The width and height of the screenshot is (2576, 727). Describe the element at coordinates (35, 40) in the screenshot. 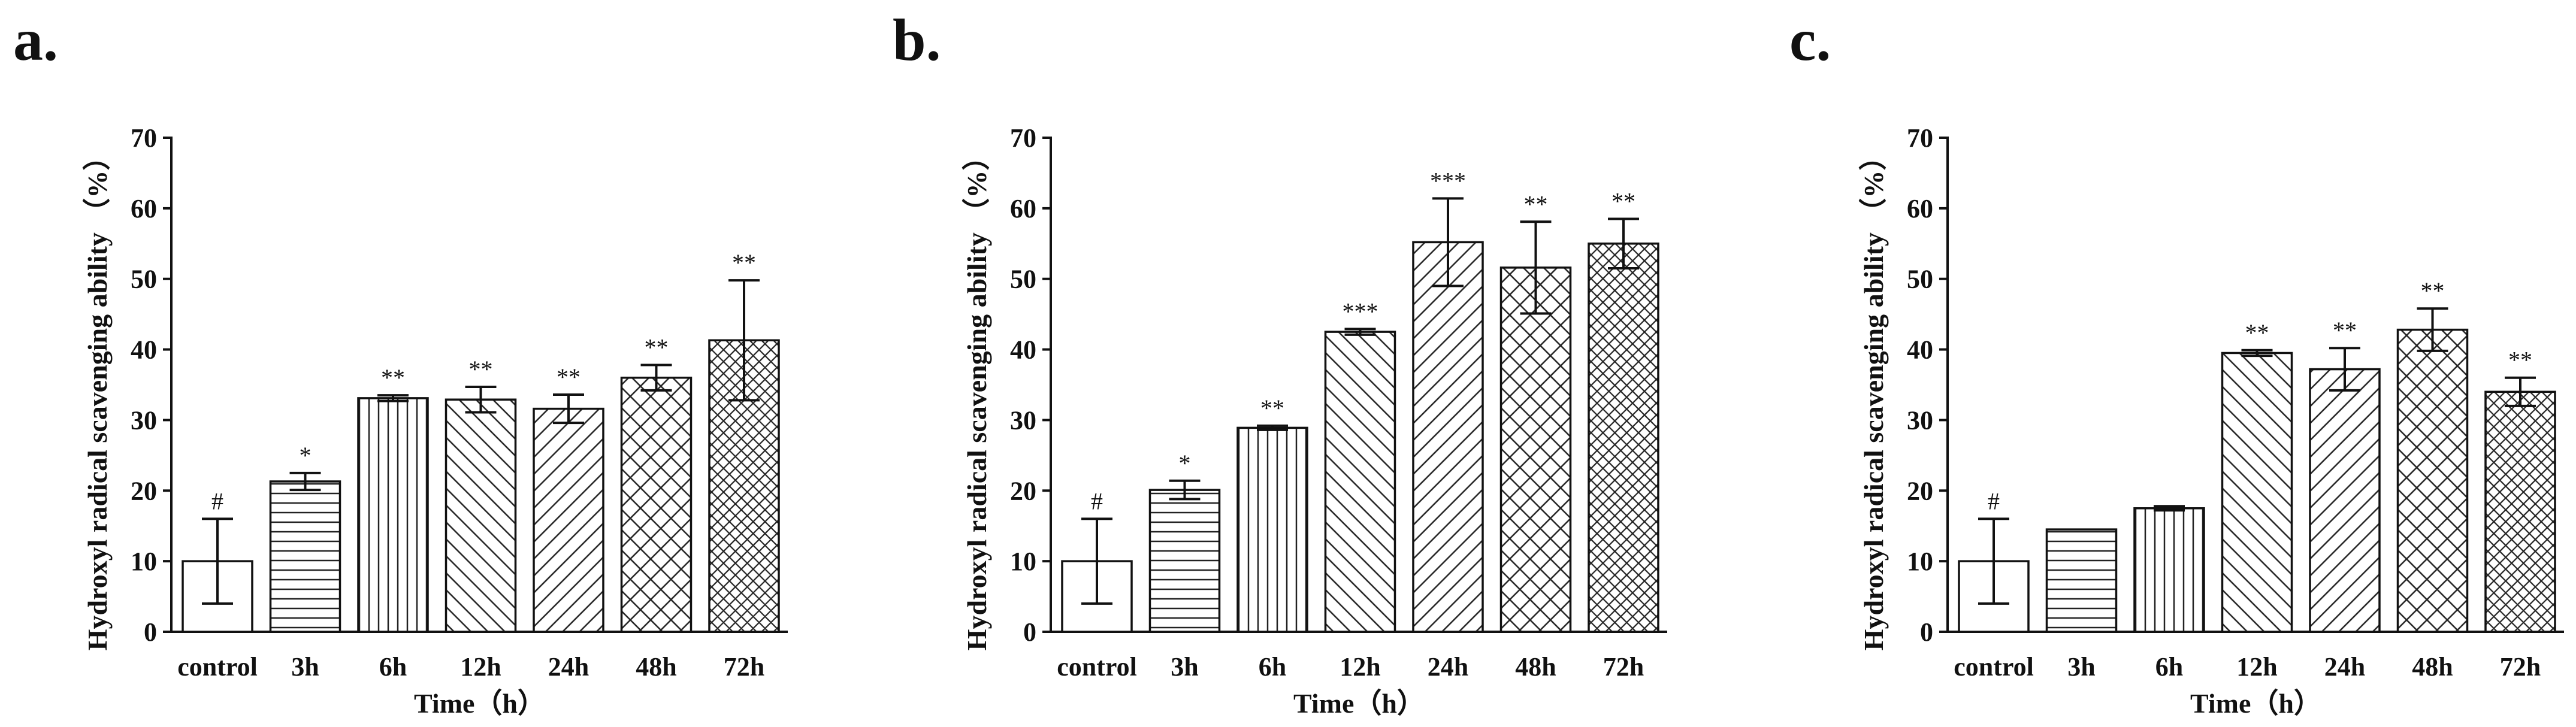

I see `panel-label: a.` at that location.